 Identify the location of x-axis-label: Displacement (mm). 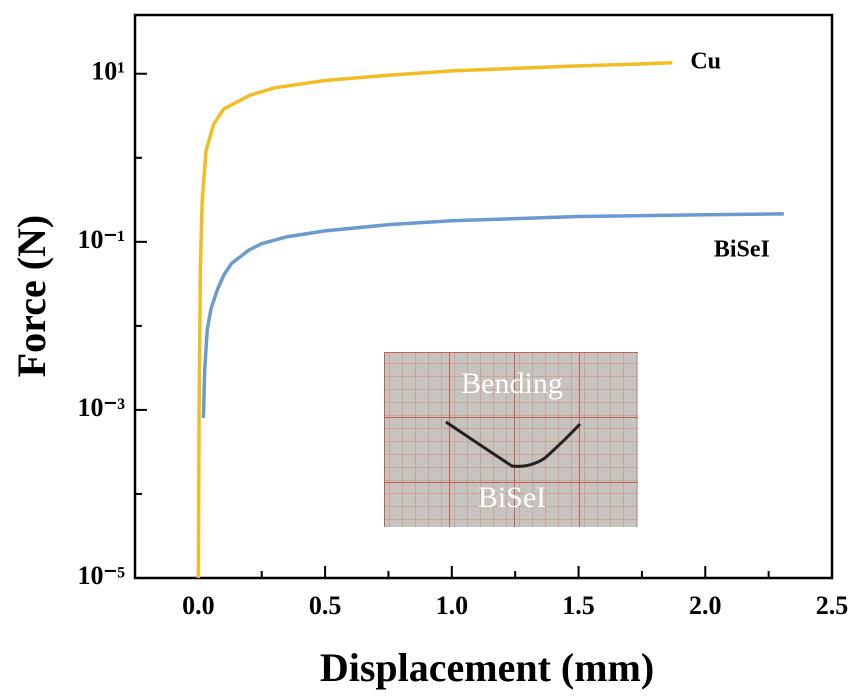
(487, 667).